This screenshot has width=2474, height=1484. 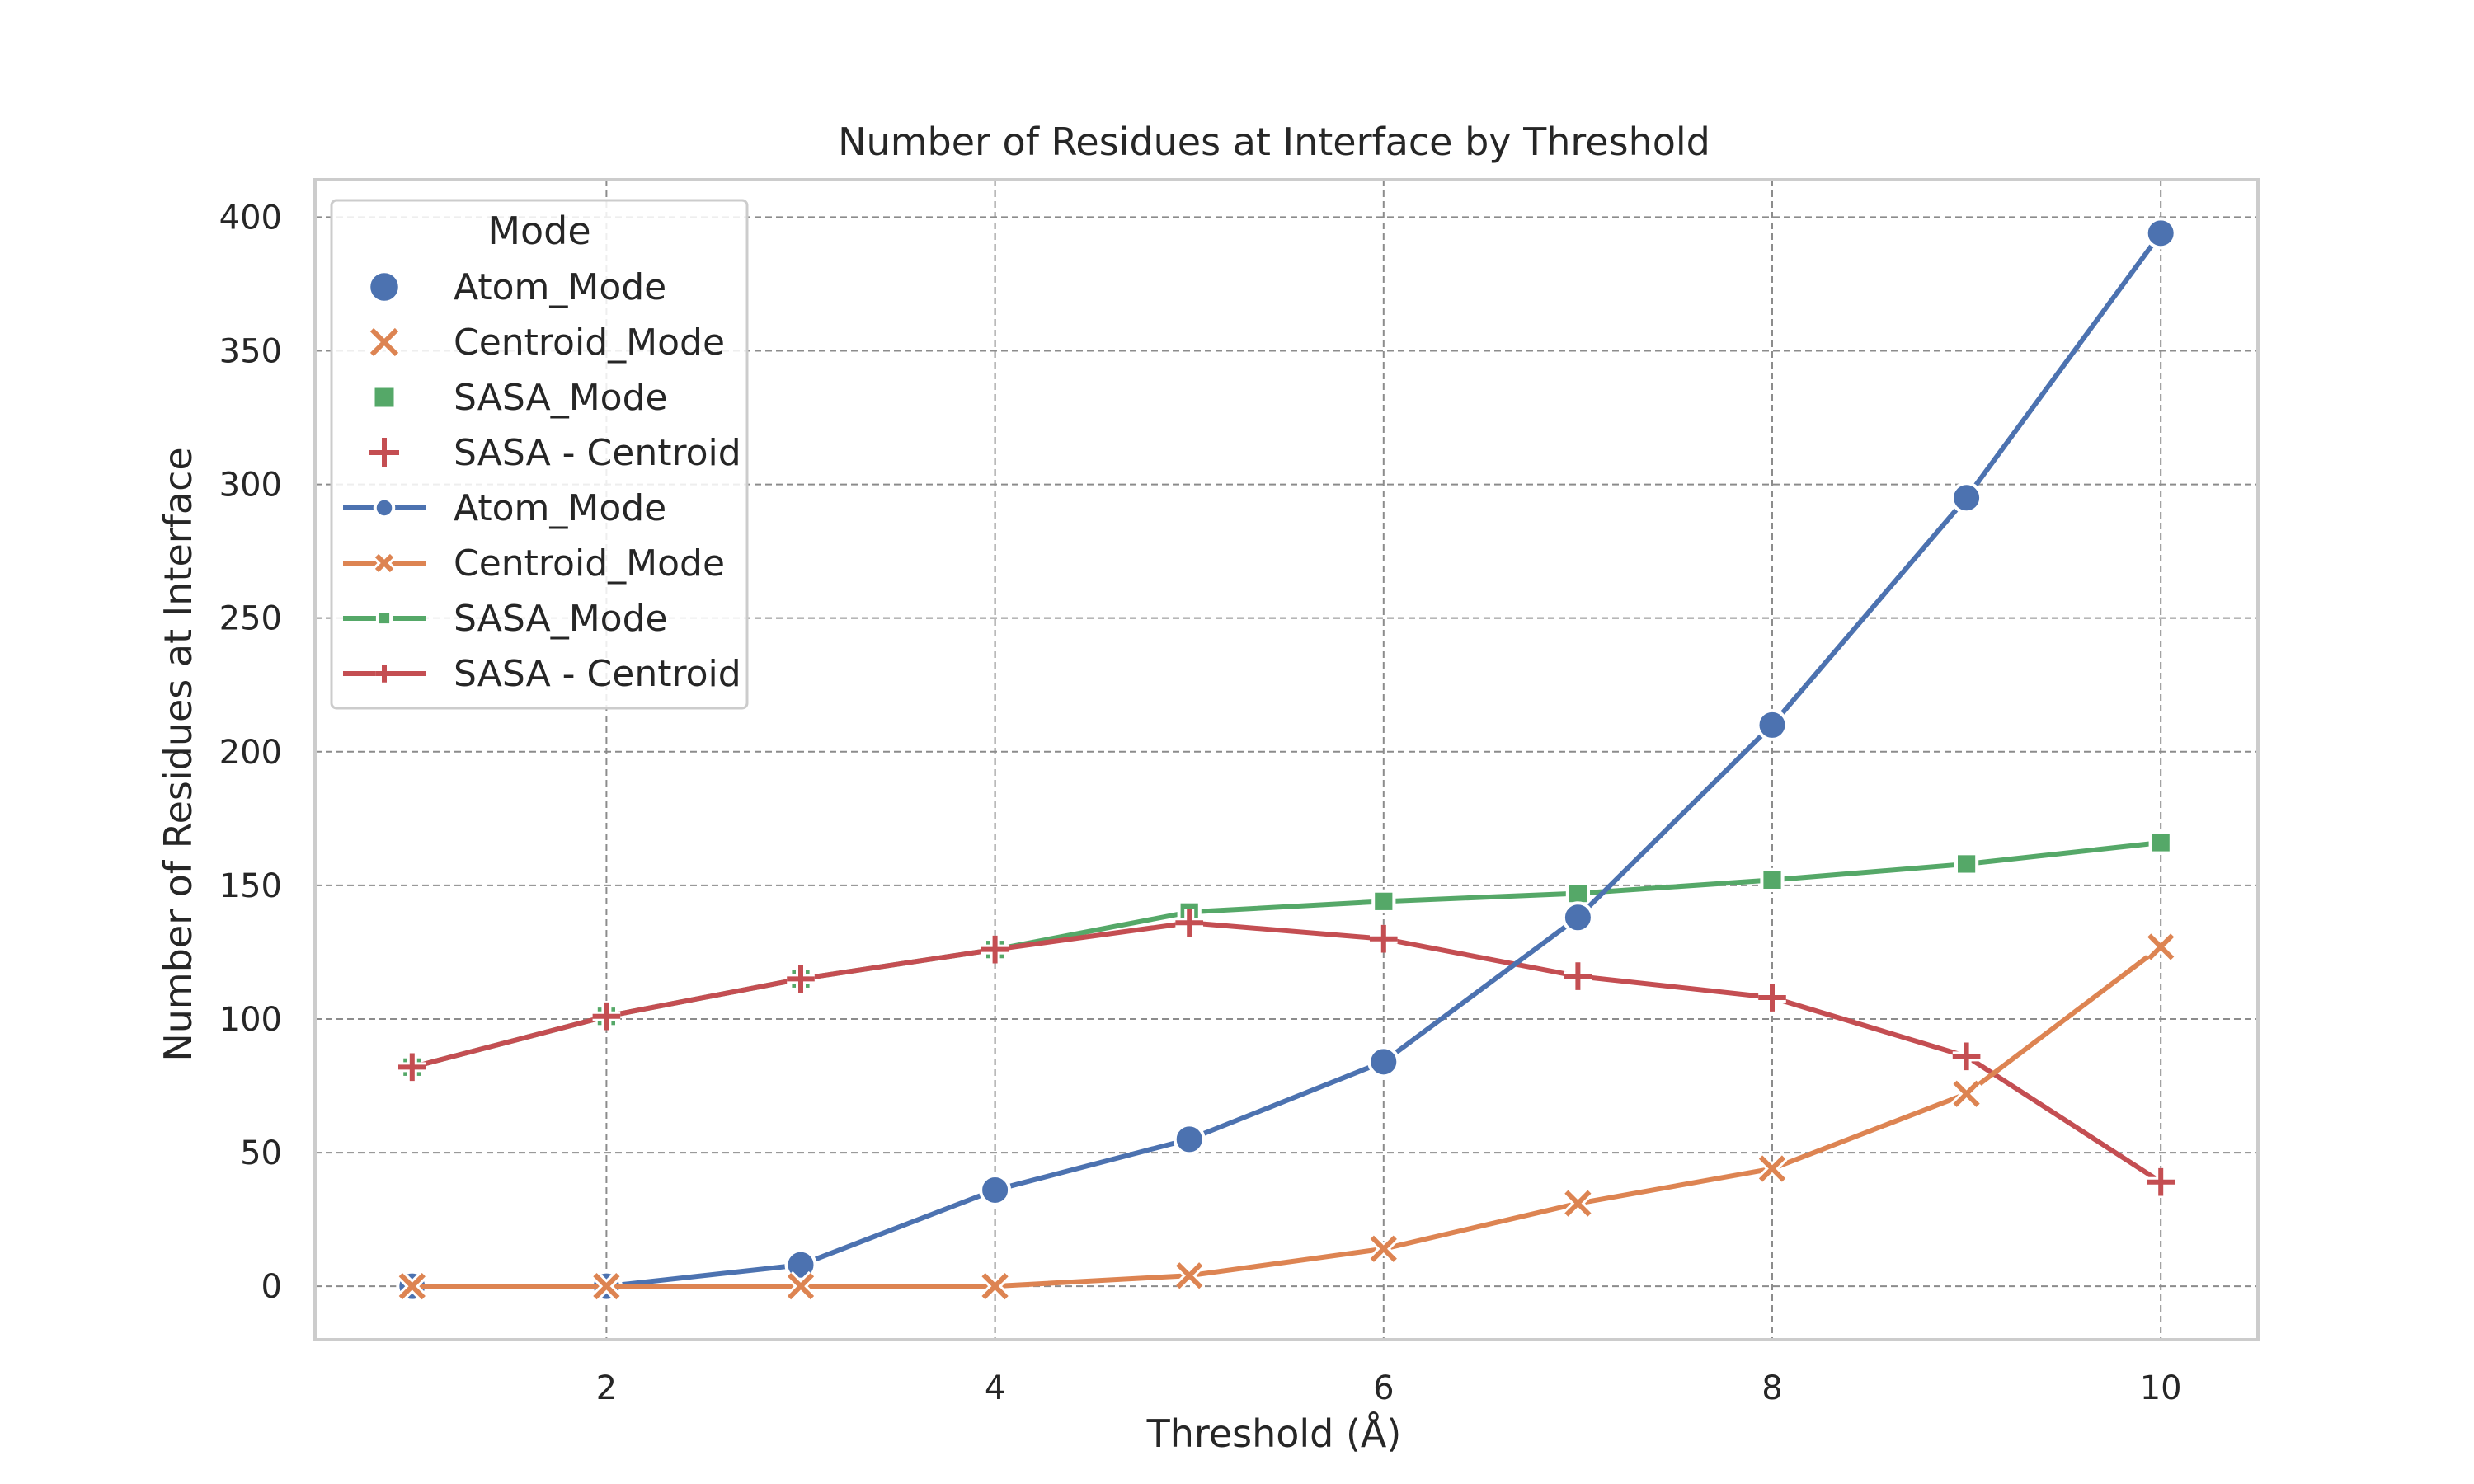 What do you see at coordinates (250, 753) in the screenshot?
I see `y-tick-label: 200` at bounding box center [250, 753].